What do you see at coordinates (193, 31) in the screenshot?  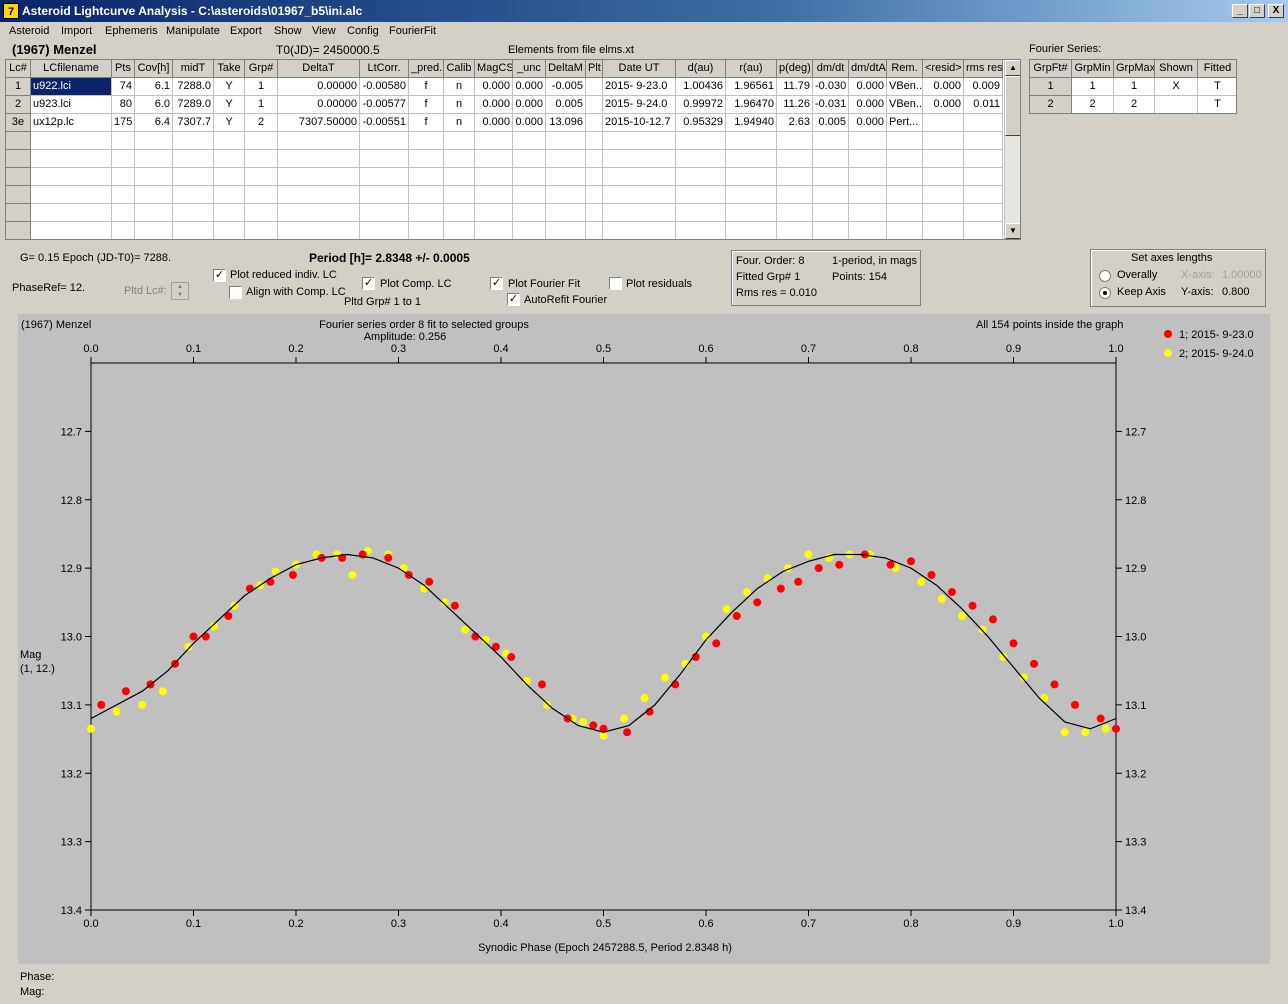 I see `menu-manipulate: Manipulate` at bounding box center [193, 31].